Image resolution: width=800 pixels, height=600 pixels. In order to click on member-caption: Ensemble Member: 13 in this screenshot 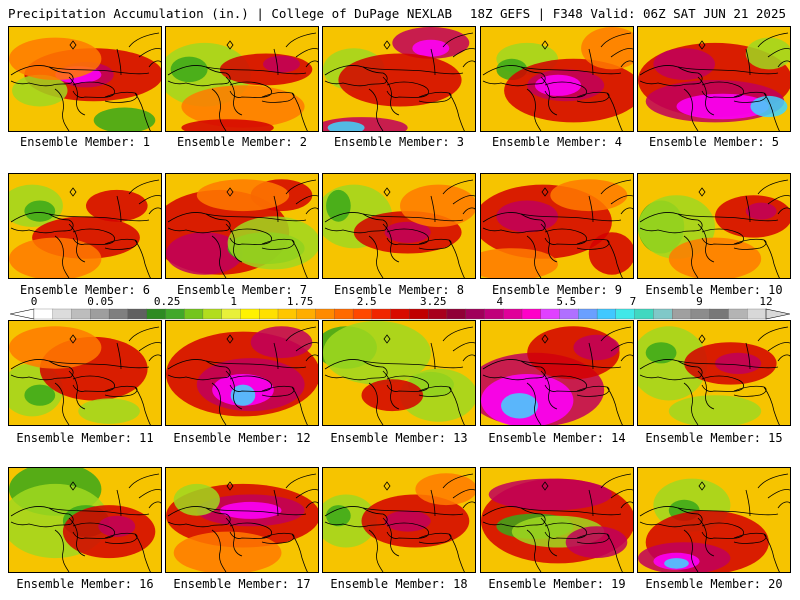, I will do `click(399, 438)`.